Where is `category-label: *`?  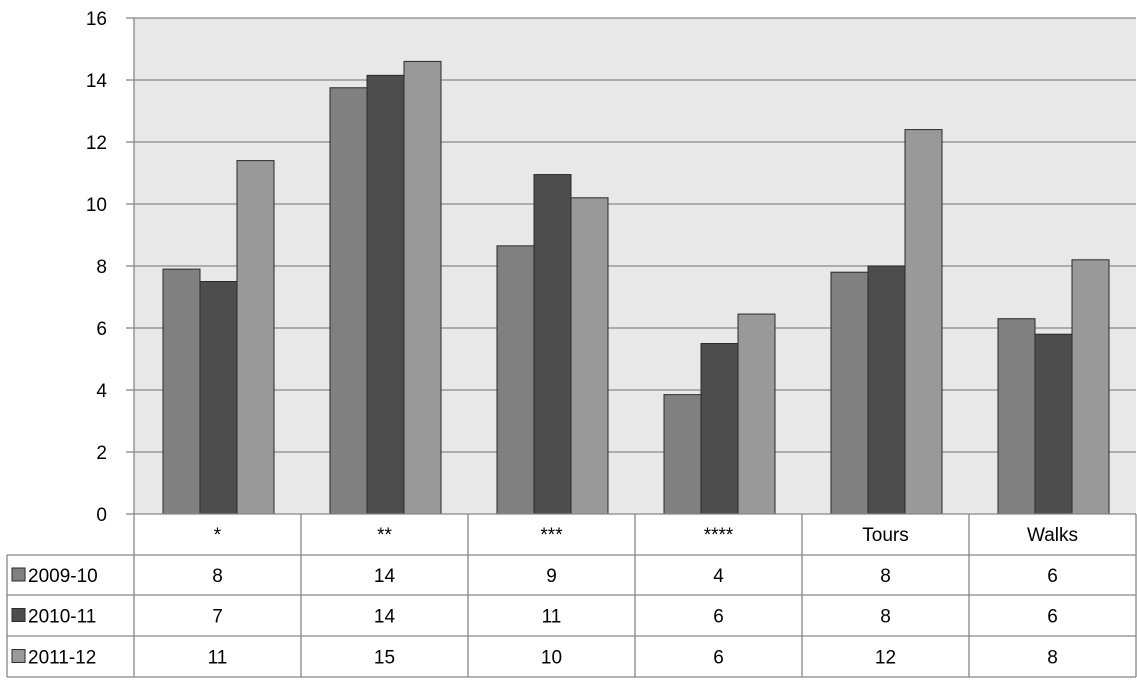 category-label: * is located at coordinates (218, 535).